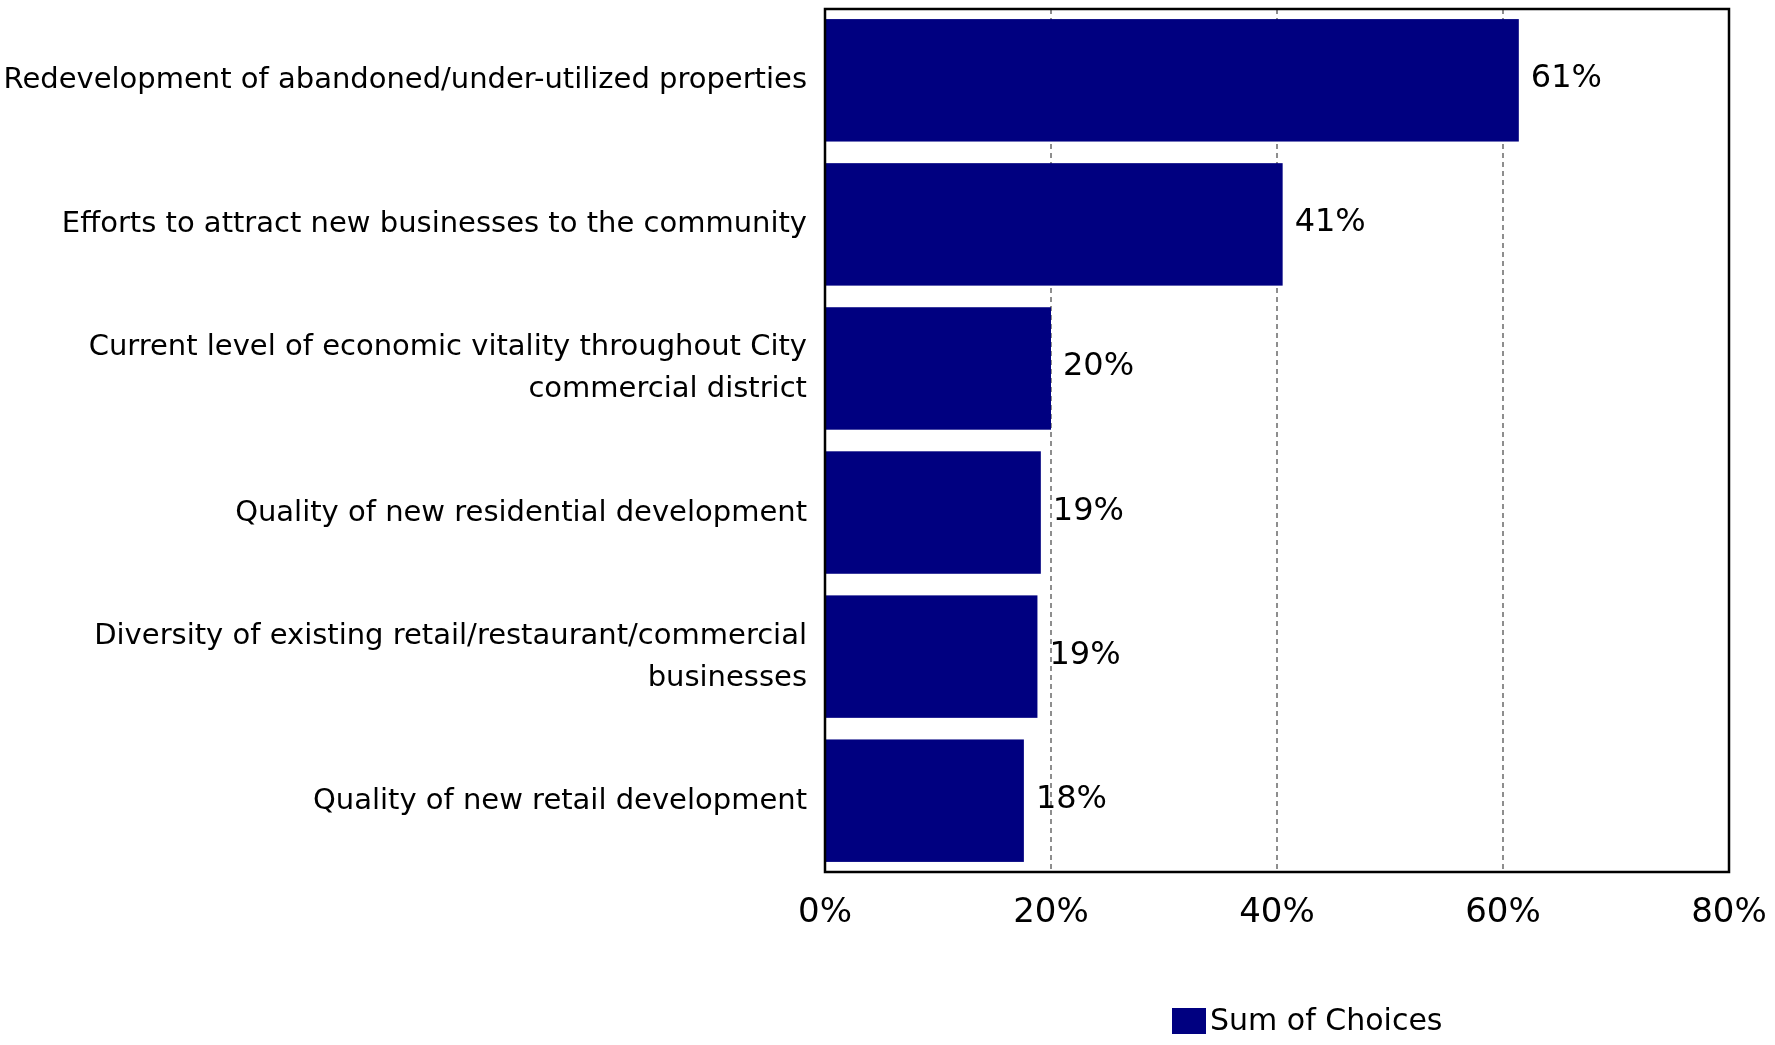 The height and width of the screenshot is (1045, 1775). Describe the element at coordinates (1330, 220) in the screenshot. I see `data-label: 41%` at that location.